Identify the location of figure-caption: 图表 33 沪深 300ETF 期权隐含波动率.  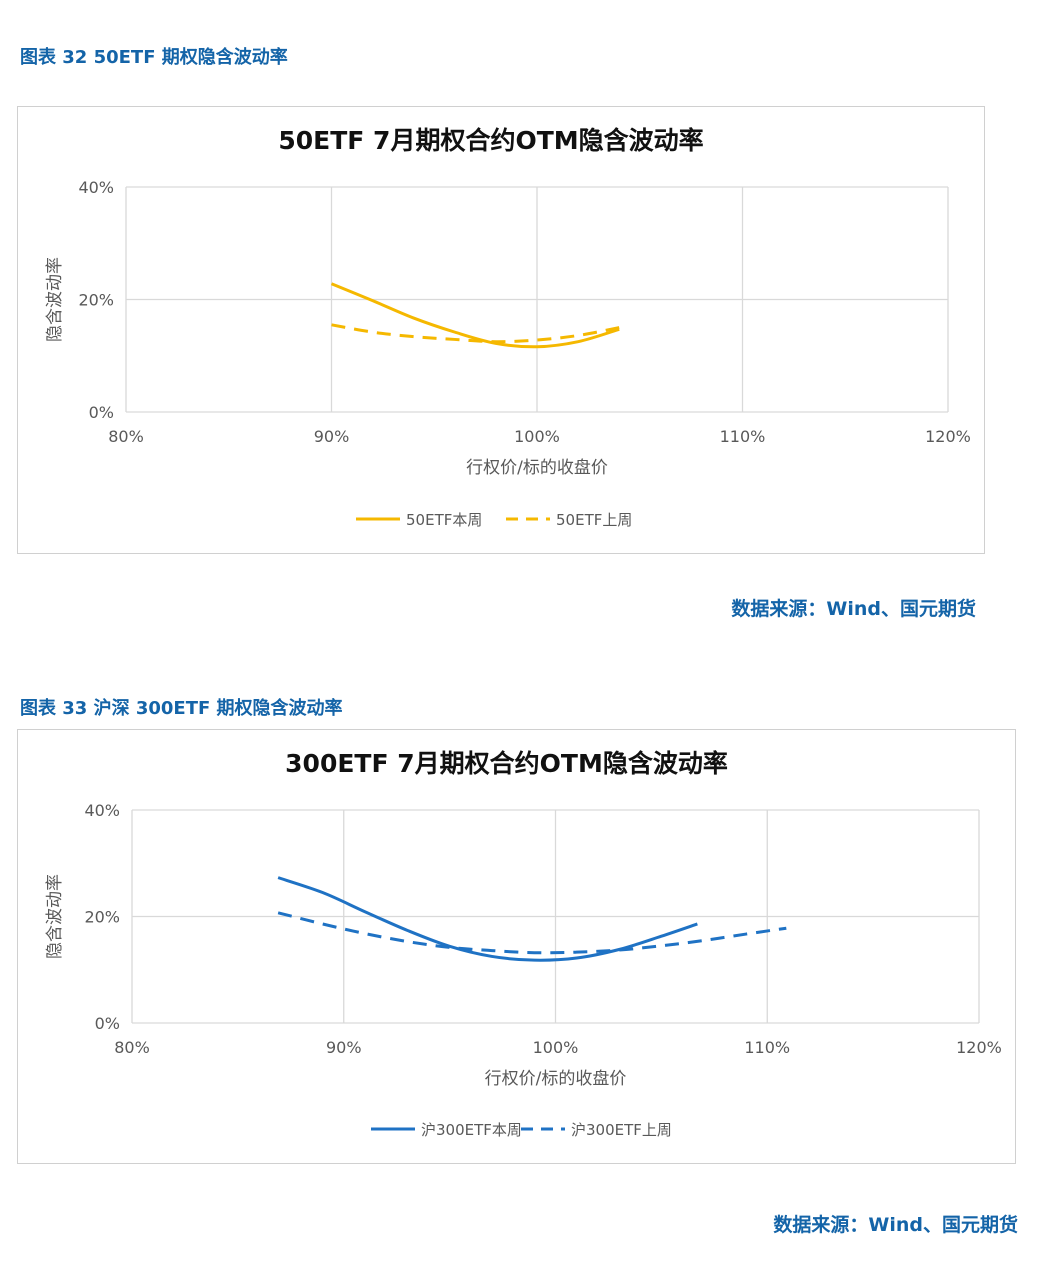
(181, 708).